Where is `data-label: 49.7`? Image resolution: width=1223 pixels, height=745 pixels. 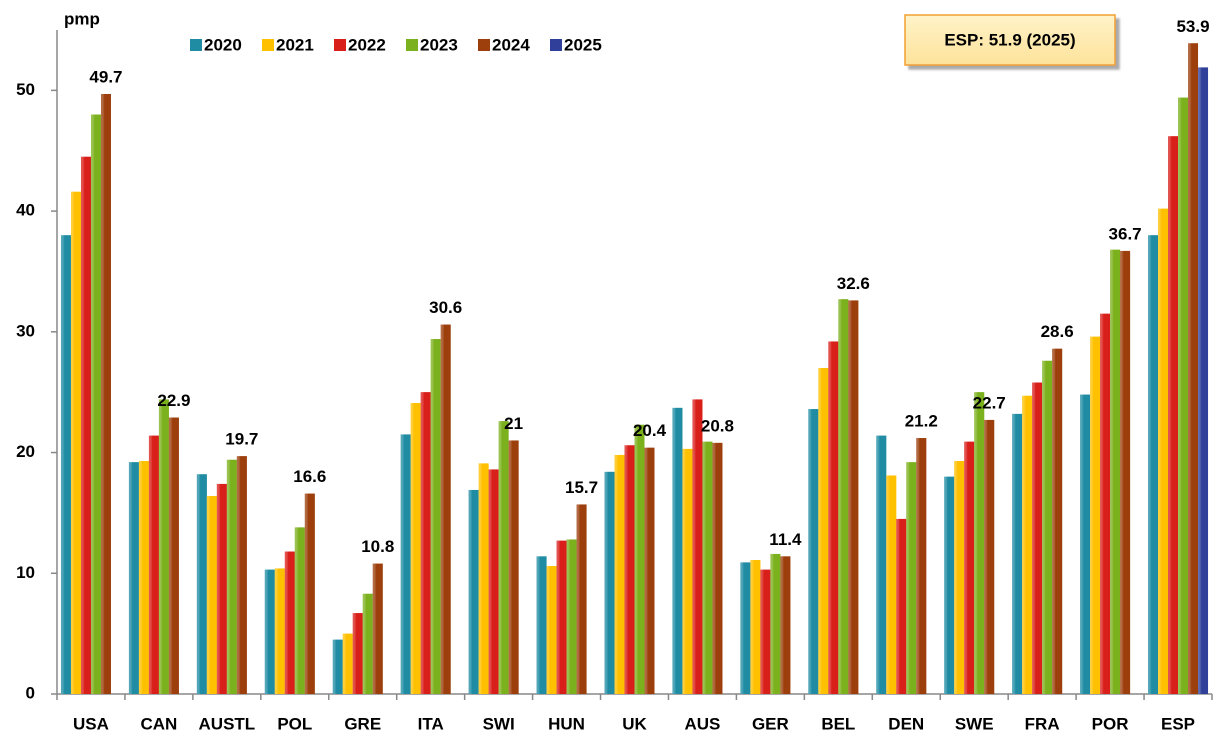 data-label: 49.7 is located at coordinates (105, 76).